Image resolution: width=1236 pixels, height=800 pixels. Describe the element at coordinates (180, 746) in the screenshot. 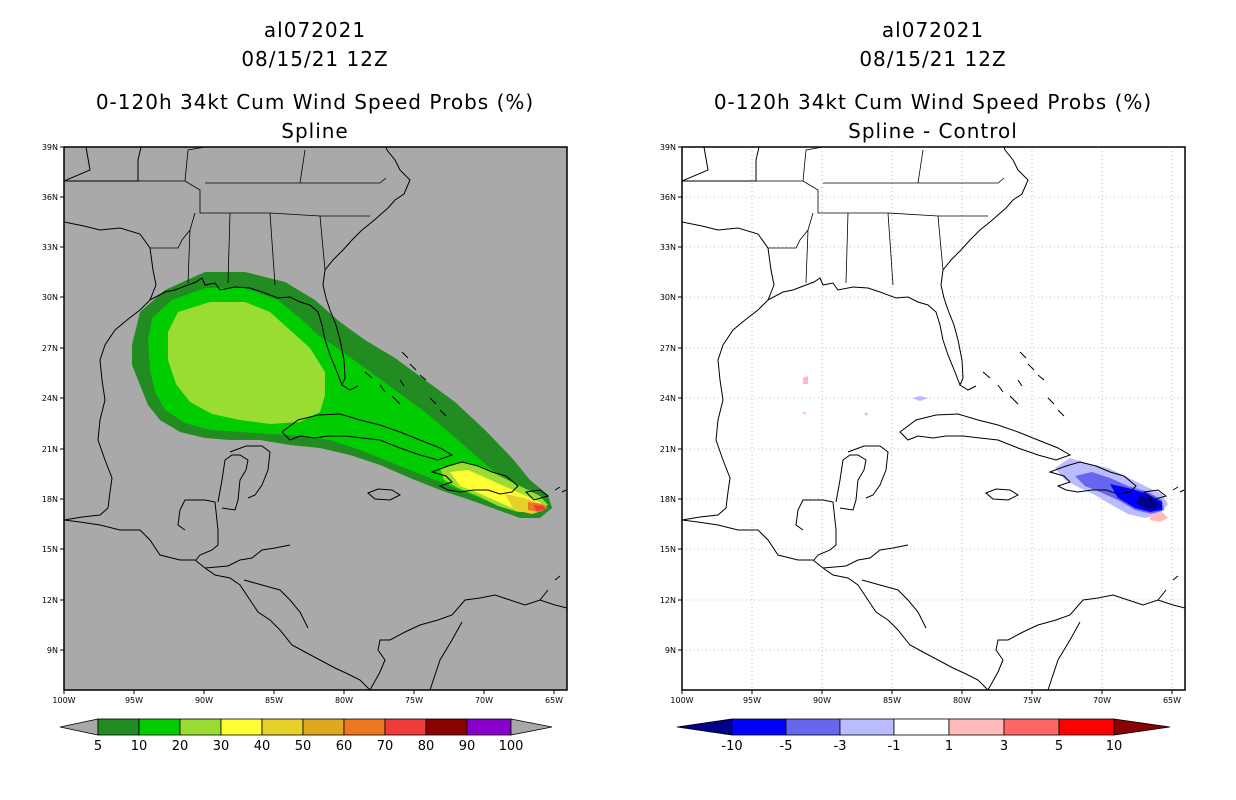

I see `left-colorbar-label: 20` at that location.